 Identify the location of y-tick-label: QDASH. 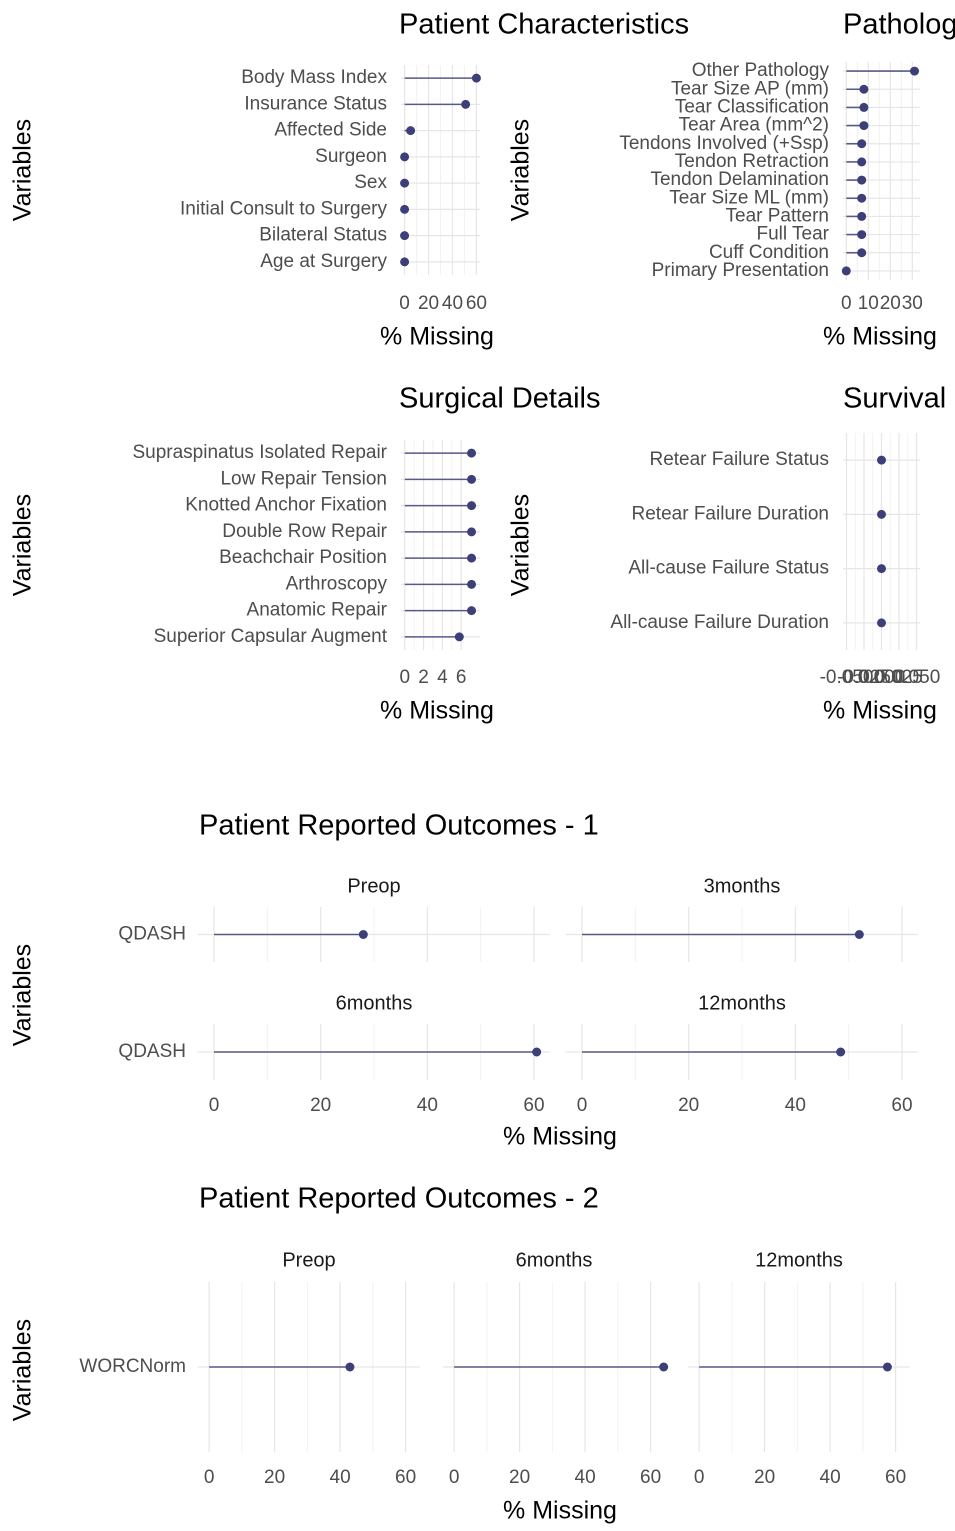
(152, 1051).